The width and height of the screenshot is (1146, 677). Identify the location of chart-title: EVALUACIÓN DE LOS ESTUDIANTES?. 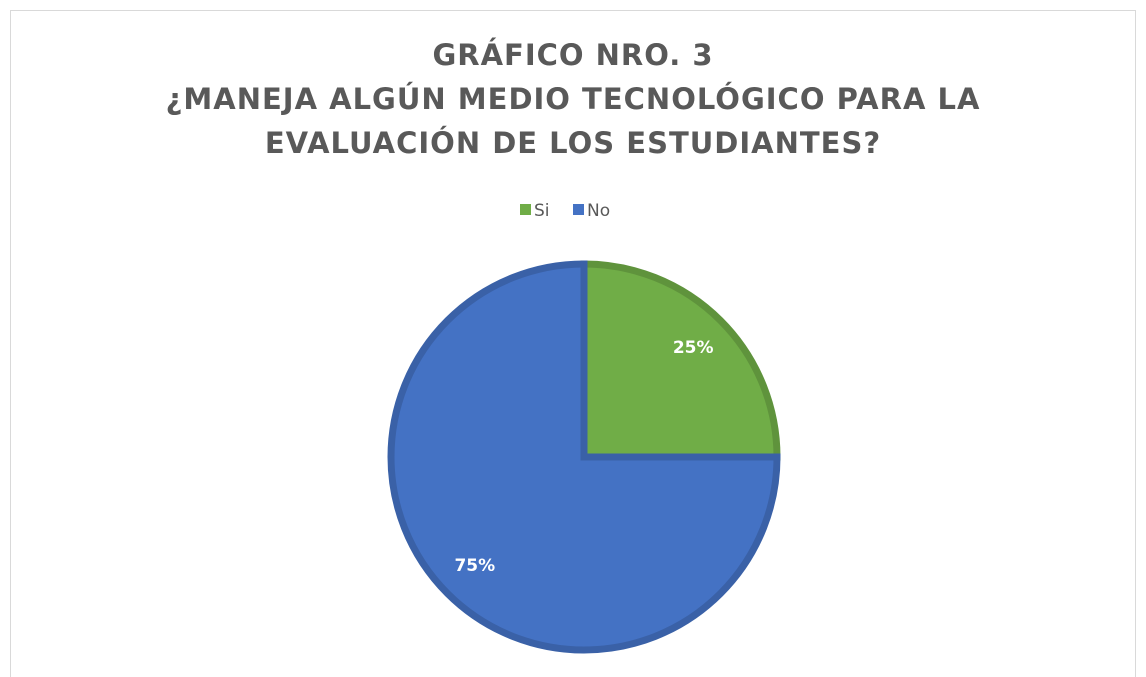
(573, 143).